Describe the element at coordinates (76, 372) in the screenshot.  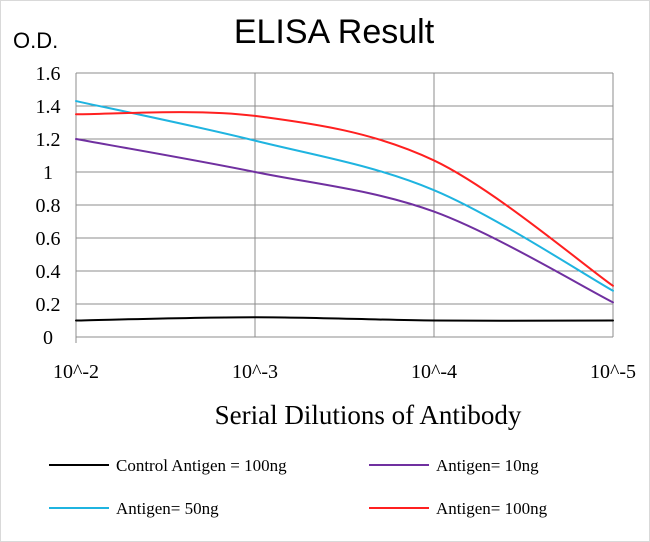
I see `x-tick-label: 10^-2` at that location.